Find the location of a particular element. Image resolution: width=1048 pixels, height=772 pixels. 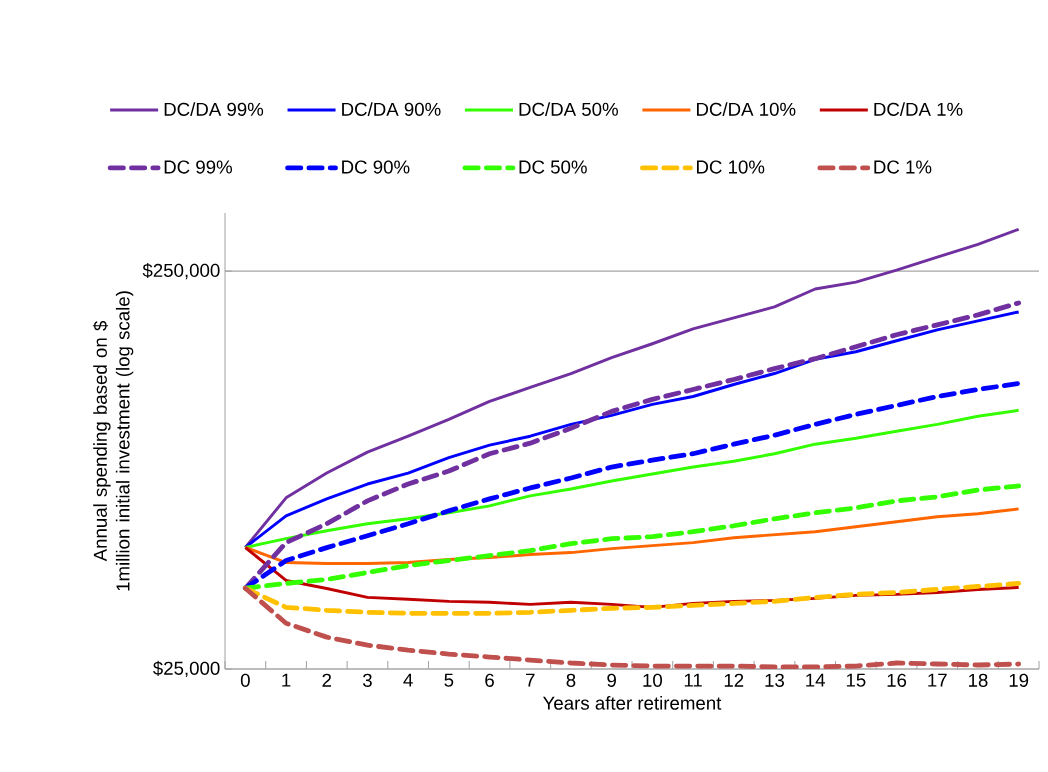

legend-label: DC 1% is located at coordinates (903, 167).